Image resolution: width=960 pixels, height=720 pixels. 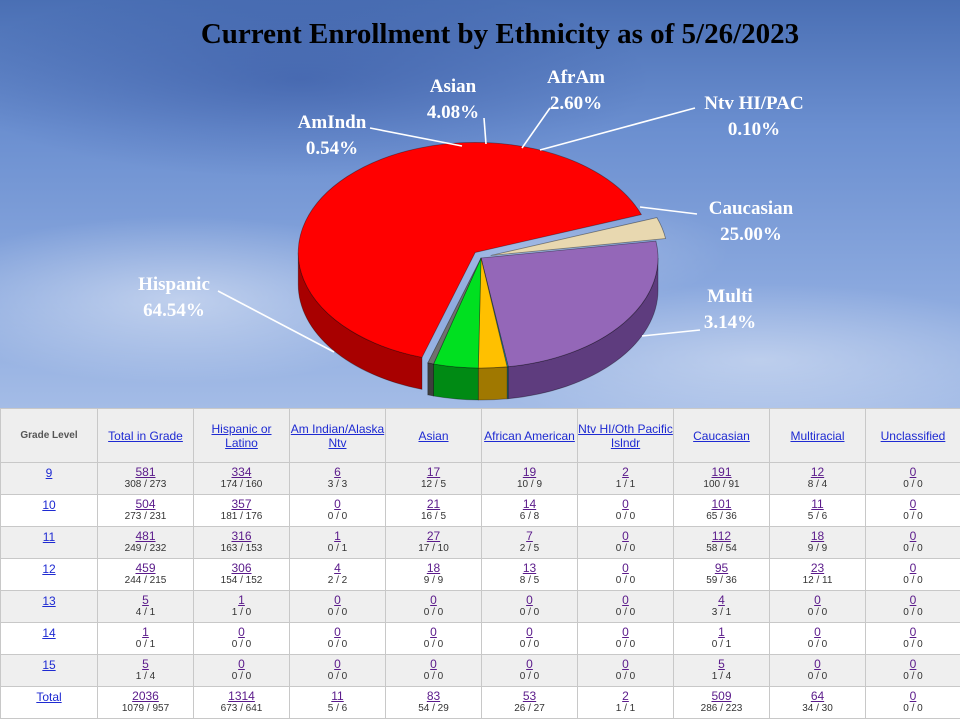 I want to click on column-header-link: African American, so click(x=529, y=435).